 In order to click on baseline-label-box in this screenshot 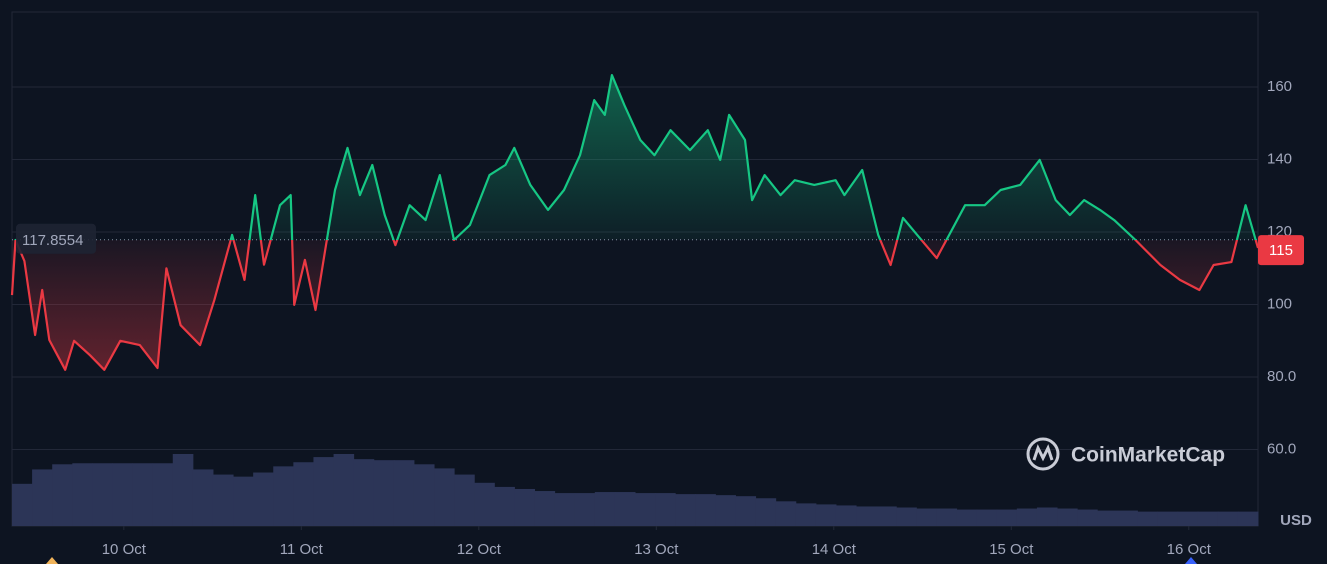, I will do `click(56, 238)`.